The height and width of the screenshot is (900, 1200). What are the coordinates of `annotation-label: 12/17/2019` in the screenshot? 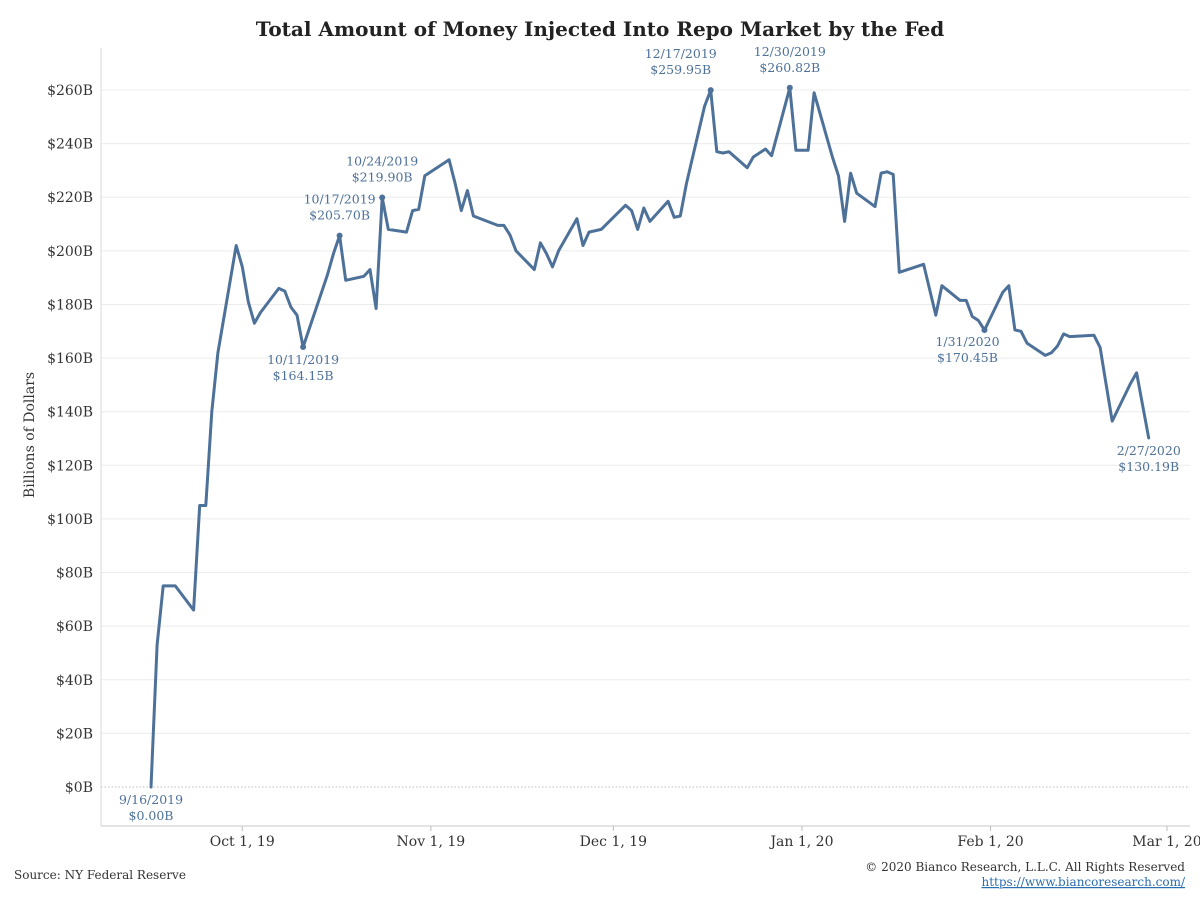 It's located at (681, 53).